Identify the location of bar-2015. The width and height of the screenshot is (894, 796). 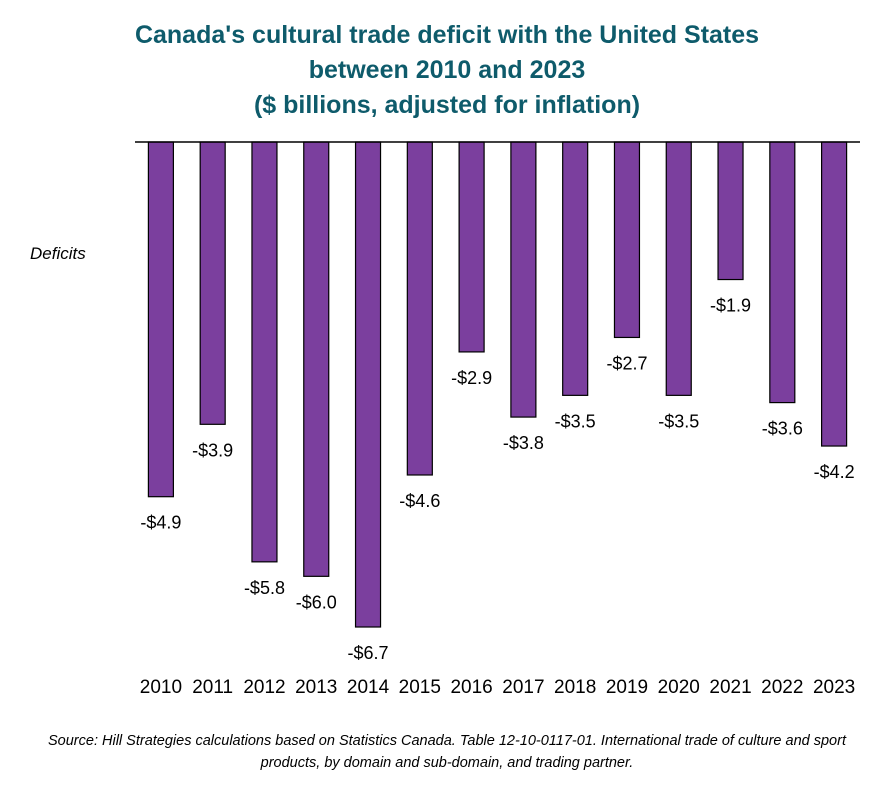
(419, 308).